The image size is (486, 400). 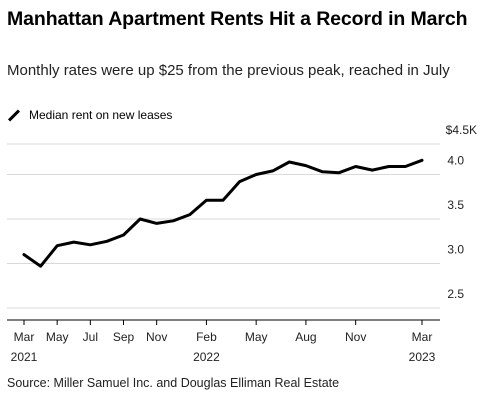 I want to click on y-tick-label: 2.5, so click(x=455, y=294).